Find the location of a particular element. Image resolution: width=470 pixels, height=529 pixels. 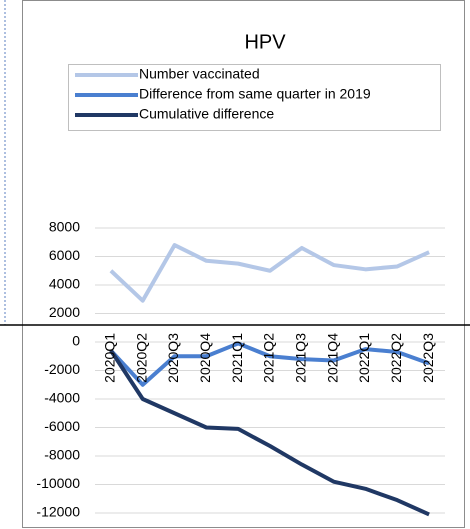

y-tick-label: -6000 is located at coordinates (62, 426).